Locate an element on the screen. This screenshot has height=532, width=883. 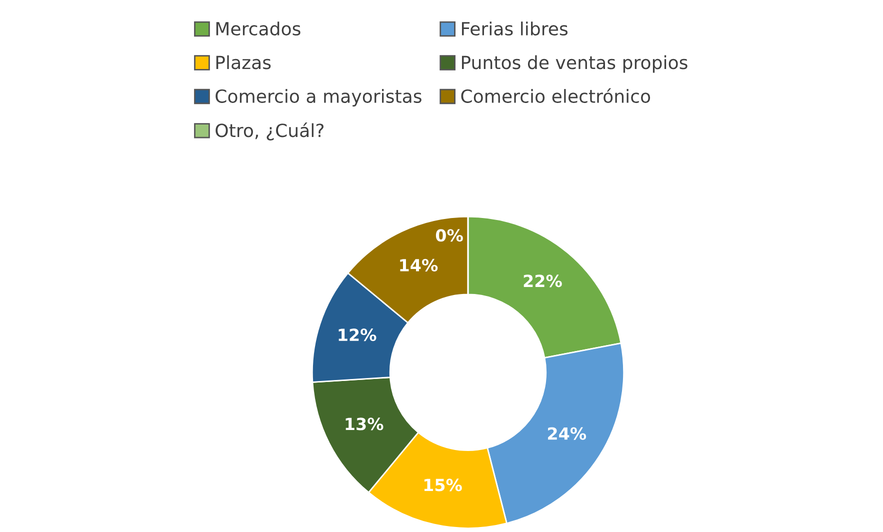
legend-label: Otro, ¿Cuál? is located at coordinates (270, 131).